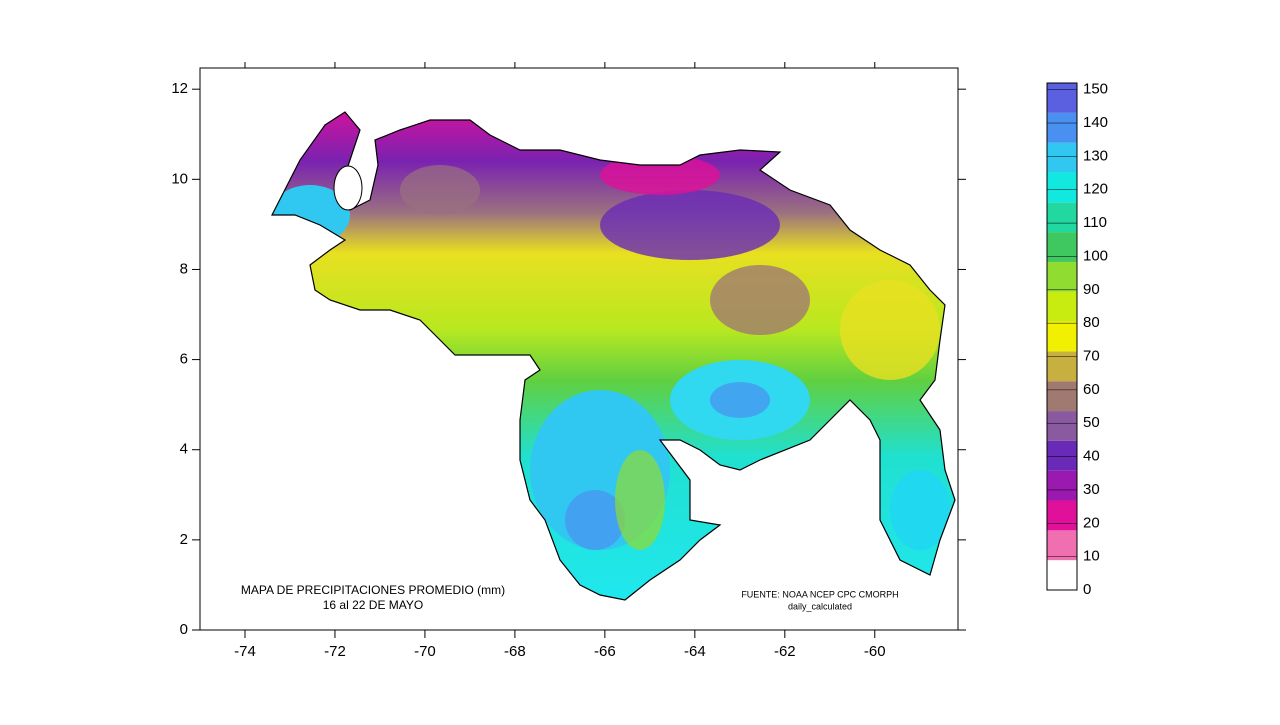  I want to click on colorbar-label: 10, so click(1091, 556).